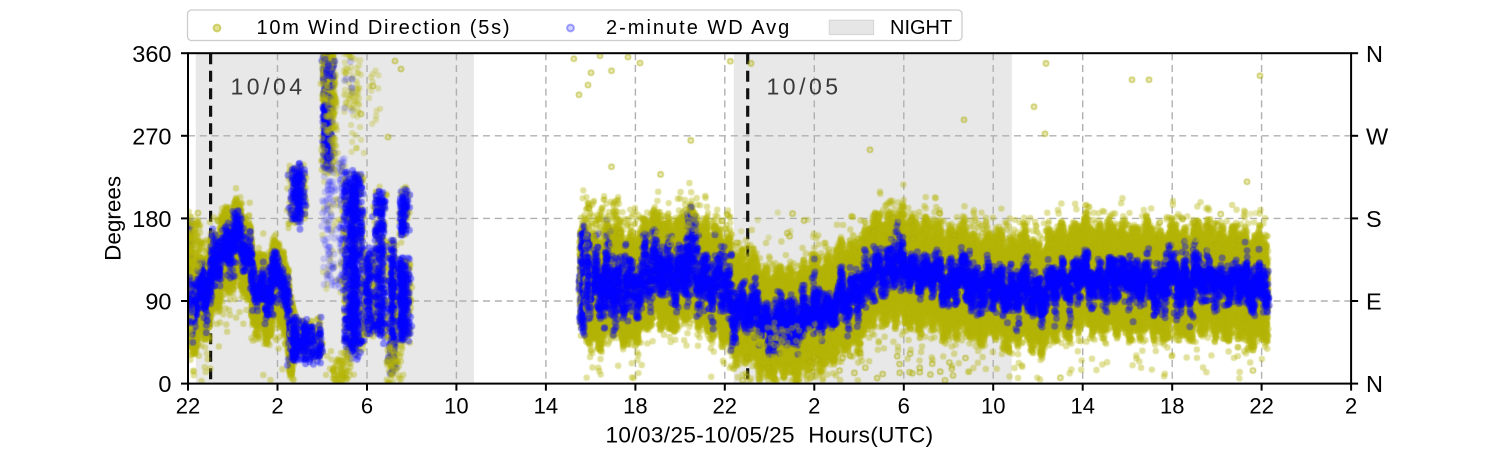 This screenshot has width=1500, height=450. Describe the element at coordinates (151, 219) in the screenshot. I see `svg-text: 180` at that location.